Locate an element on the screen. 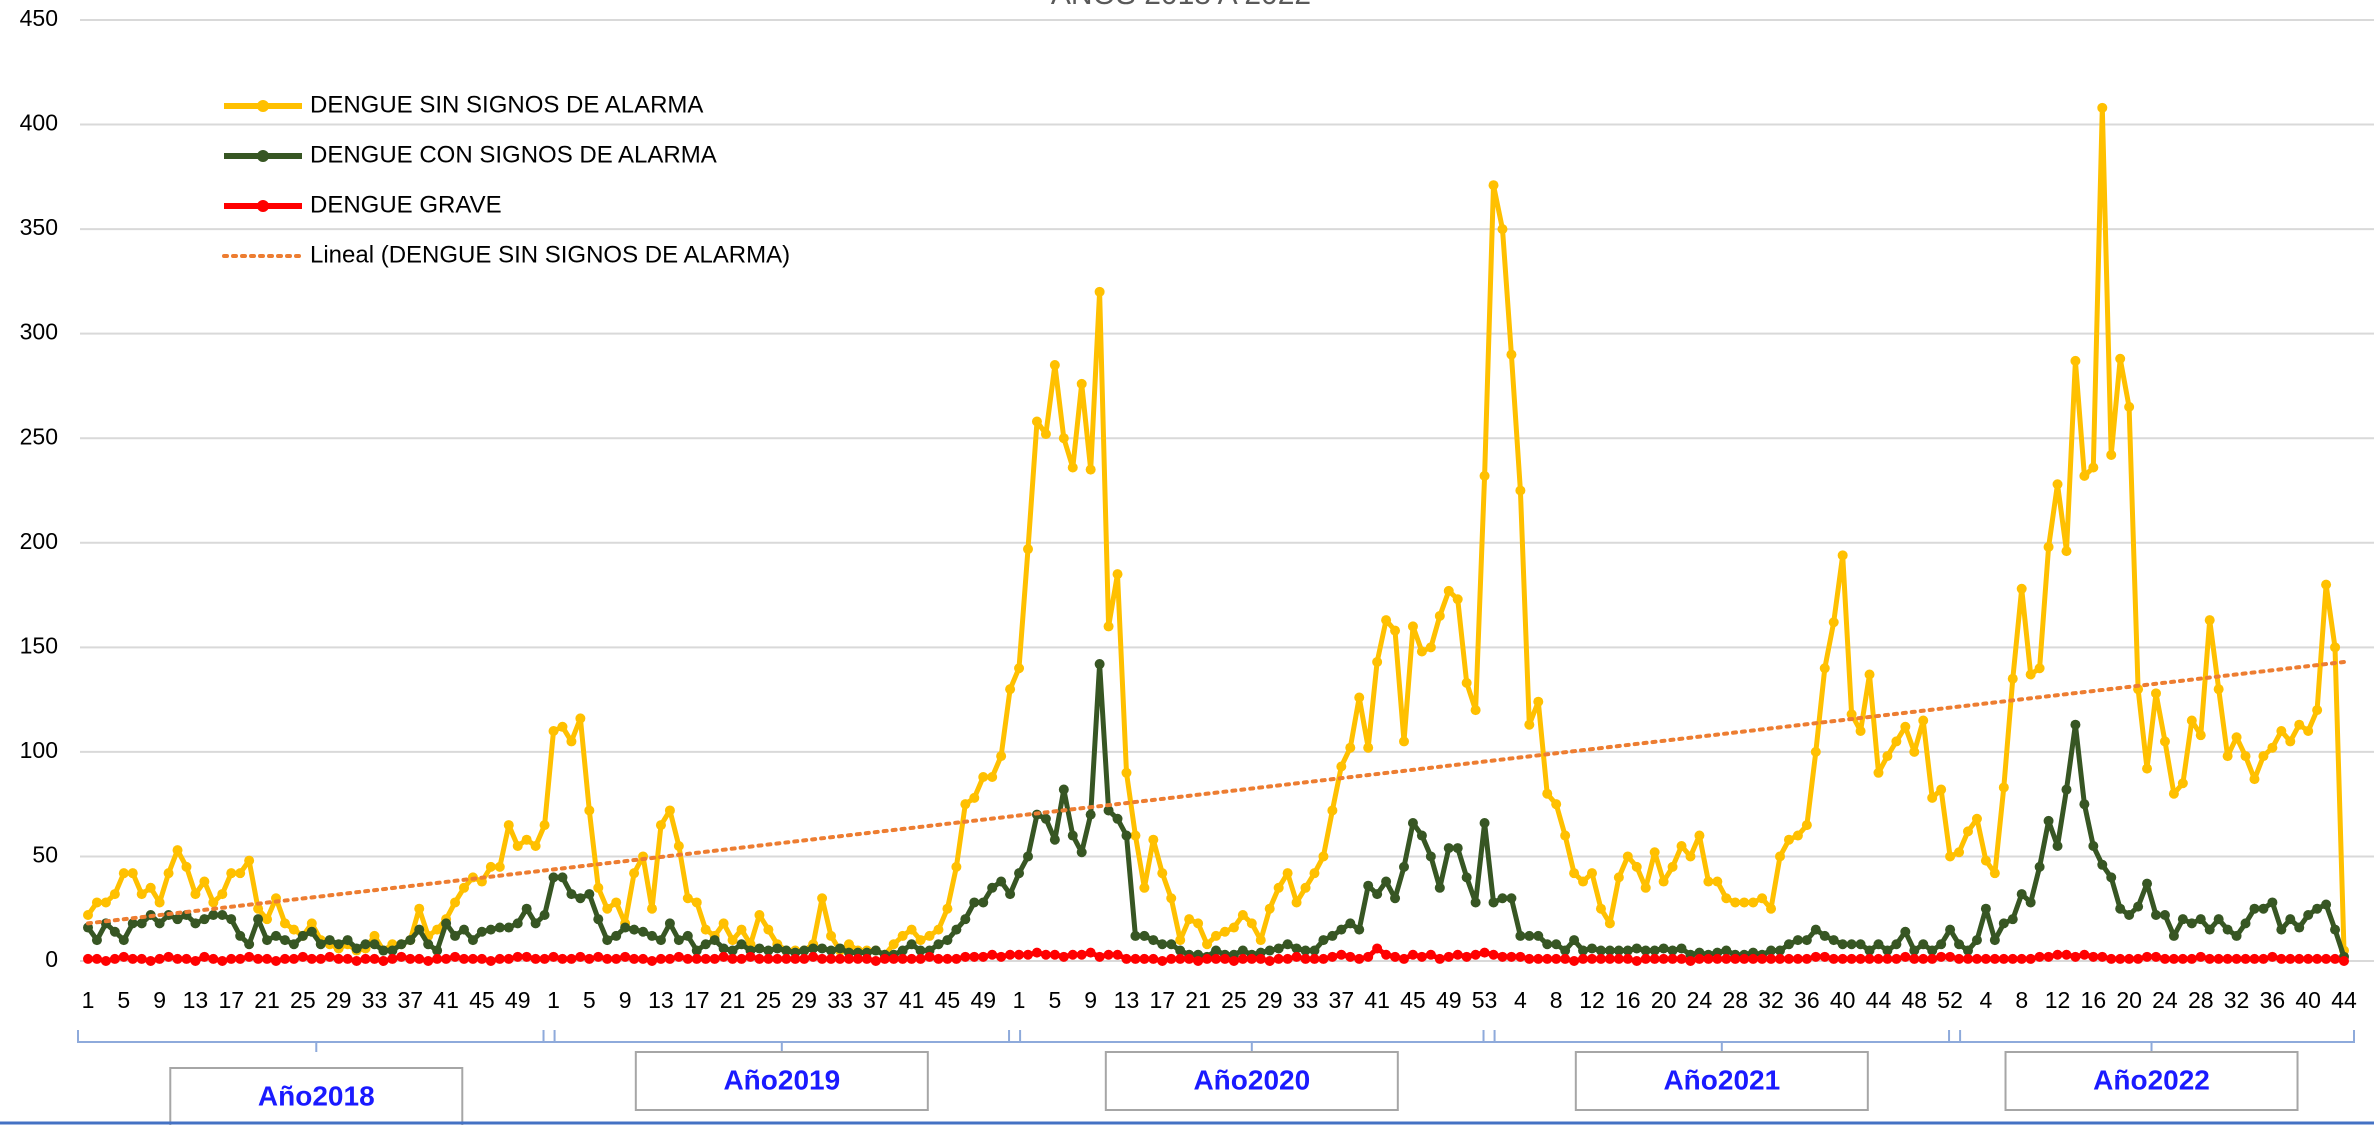 The height and width of the screenshot is (1125, 2374). x-tick-label: 28 is located at coordinates (2201, 1000).